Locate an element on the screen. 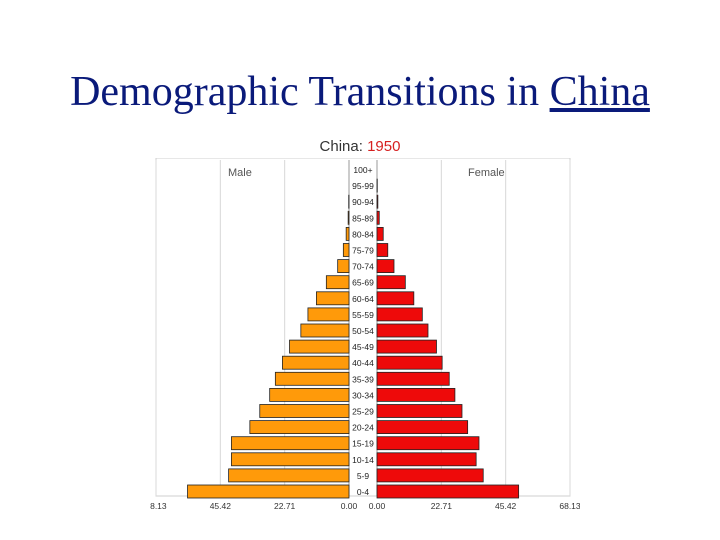  age-label-35-39: 35-39 is located at coordinates (363, 379).